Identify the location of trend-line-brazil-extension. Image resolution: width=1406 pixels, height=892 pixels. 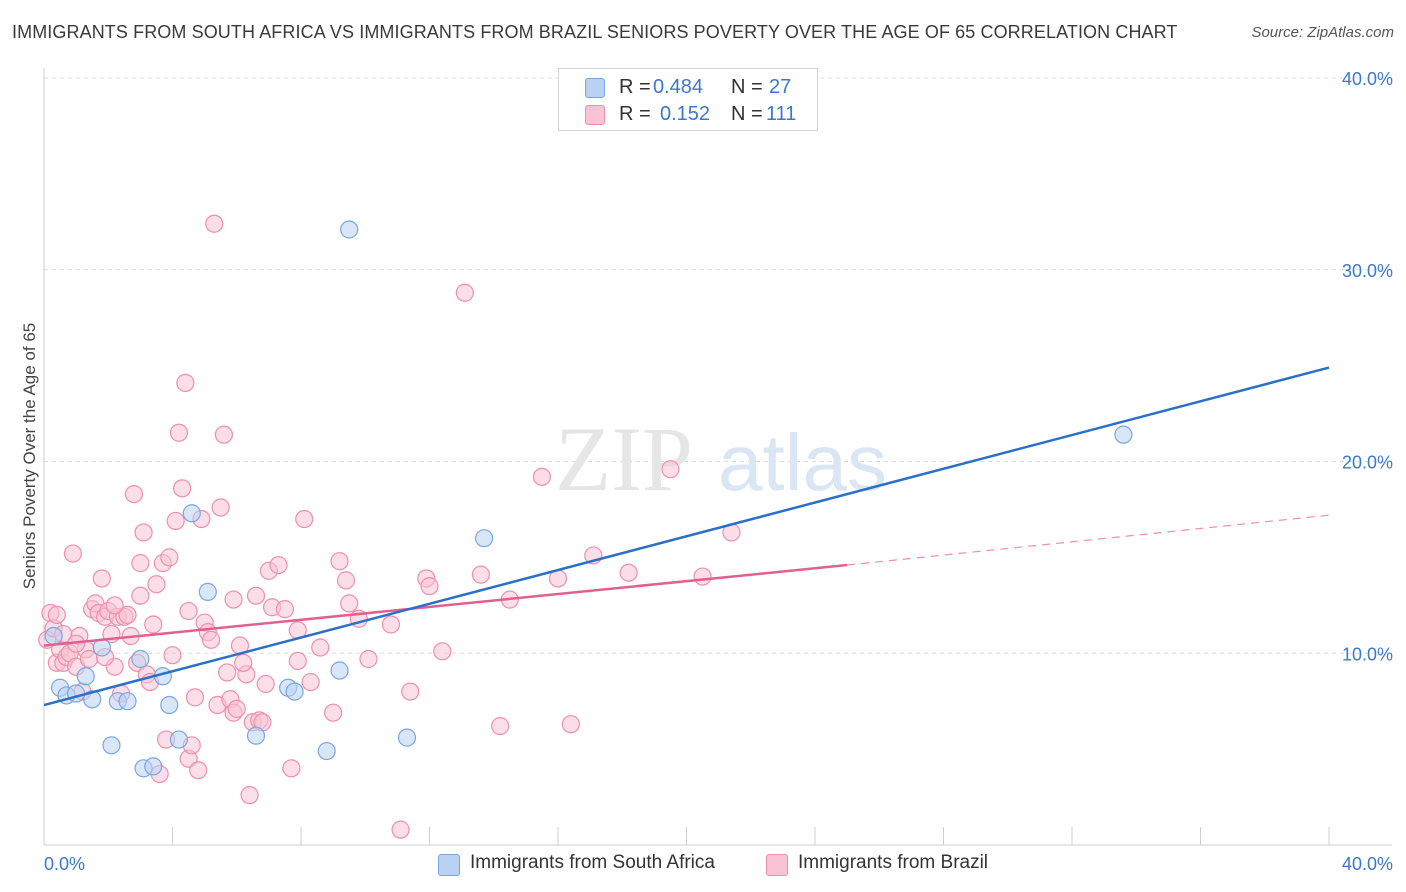
(1088, 540).